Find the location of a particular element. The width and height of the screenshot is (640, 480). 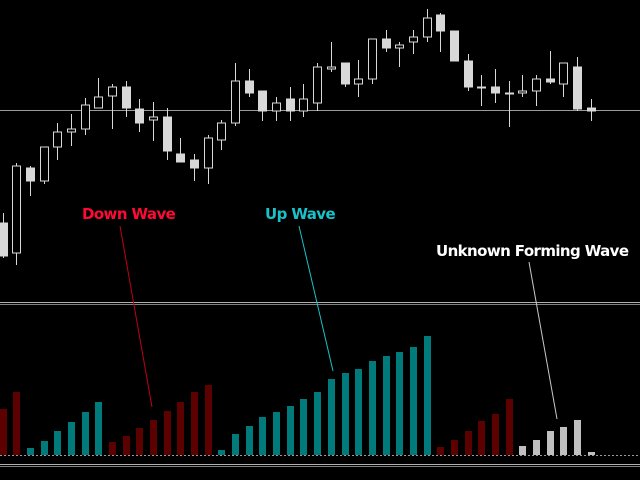

pane-separator-bottom is located at coordinates (320, 465).